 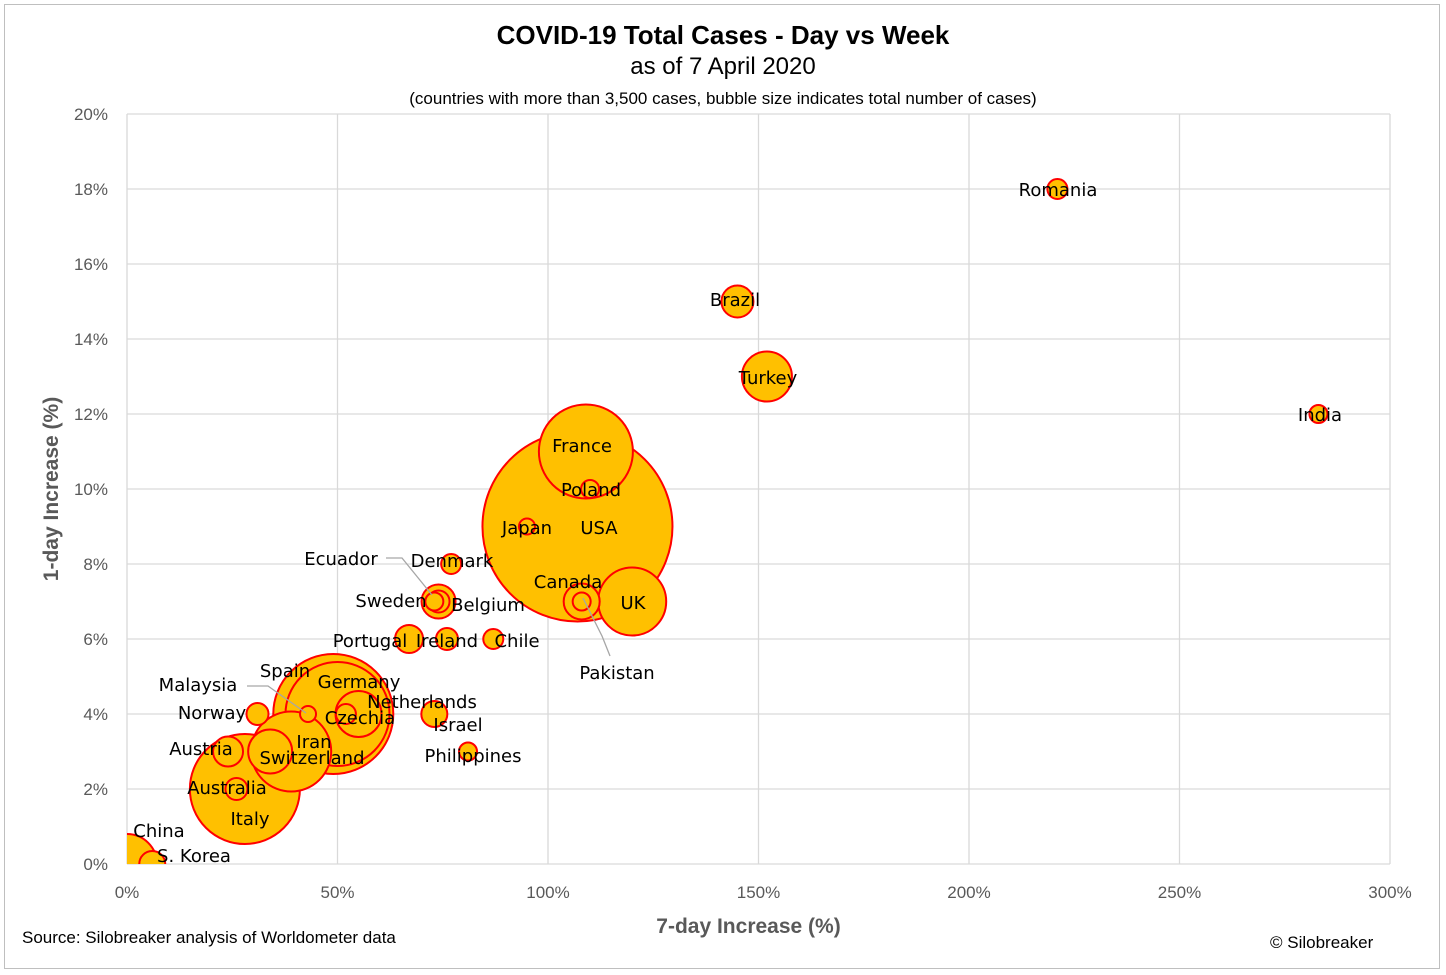 I want to click on data-label: Iran, so click(x=313, y=742).